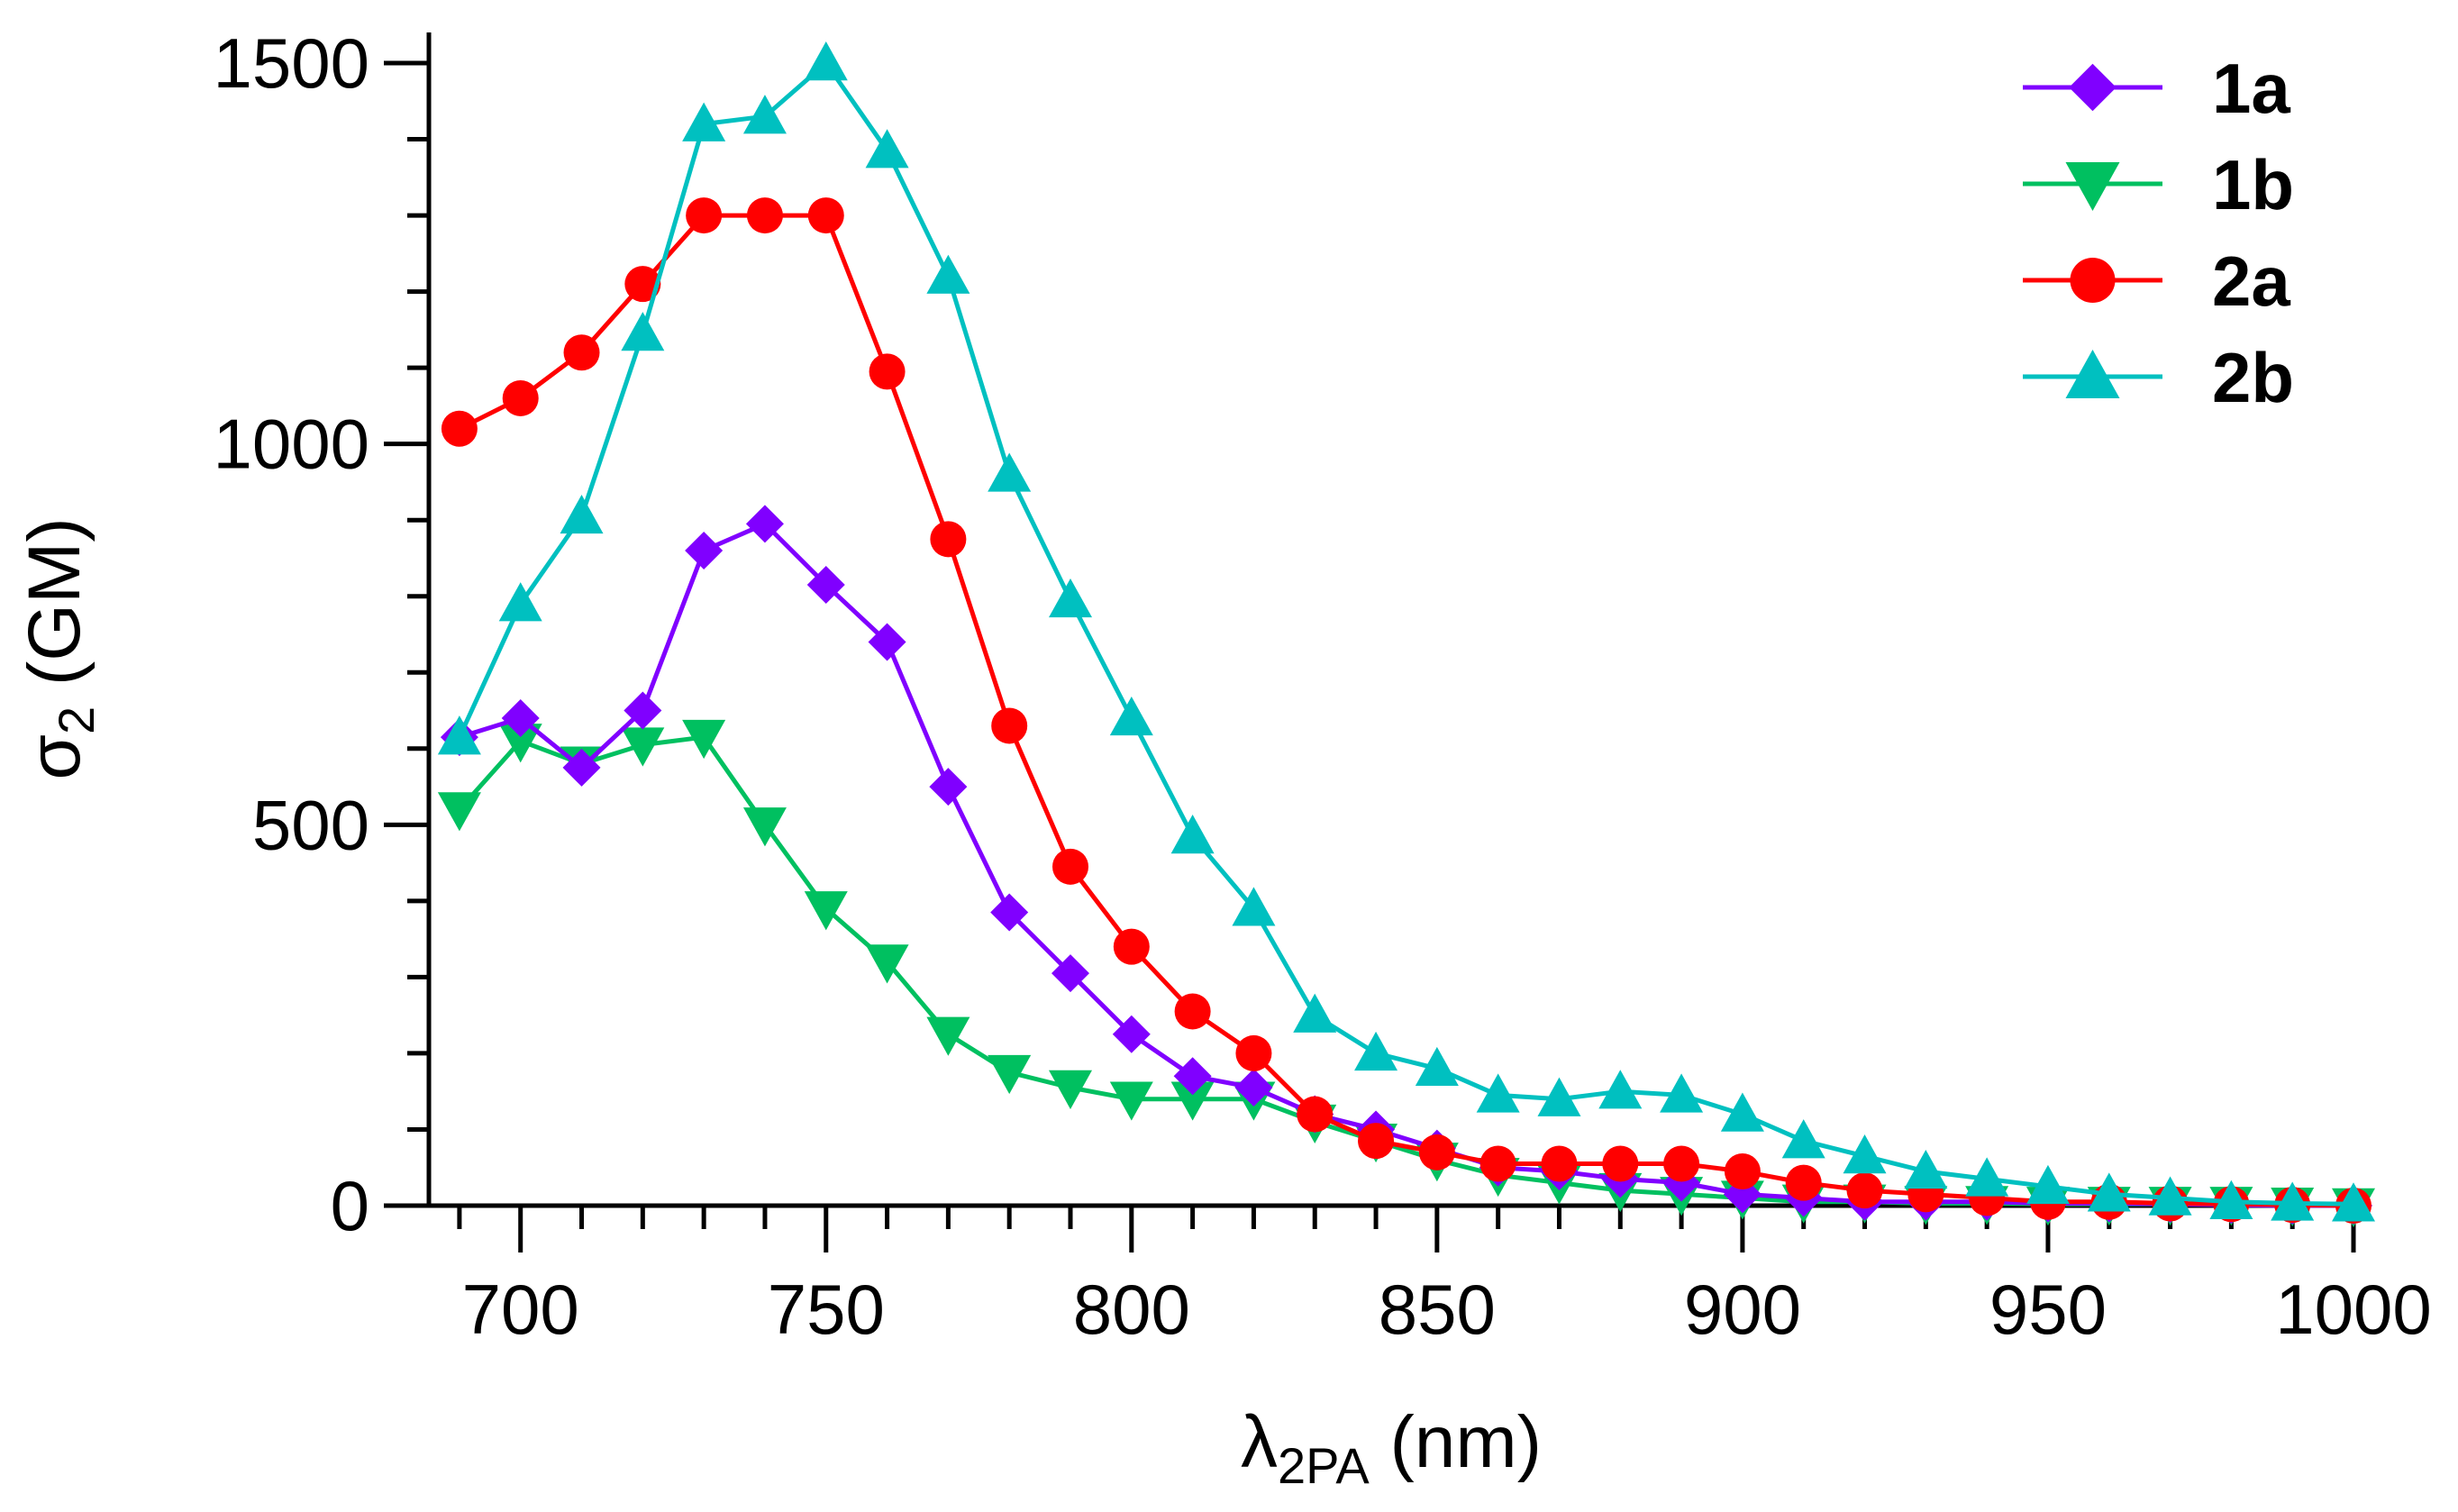 The image size is (2458, 1512). What do you see at coordinates (2251, 88) in the screenshot?
I see `legend-label-1a: 1a` at bounding box center [2251, 88].